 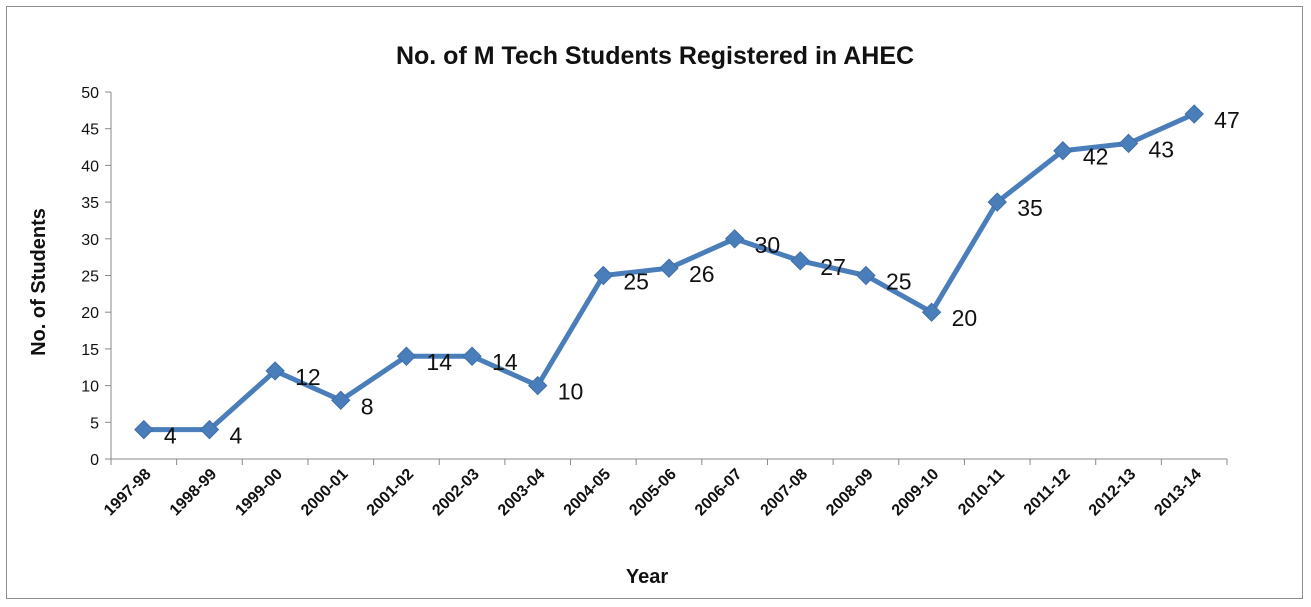 What do you see at coordinates (39, 282) in the screenshot?
I see `y-axis-title: No. of Students` at bounding box center [39, 282].